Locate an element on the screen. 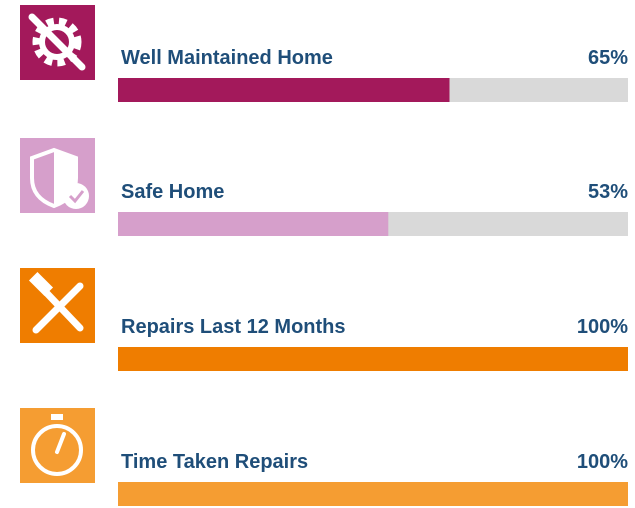 The height and width of the screenshot is (508, 635). category-label: Safe Home is located at coordinates (172, 192).